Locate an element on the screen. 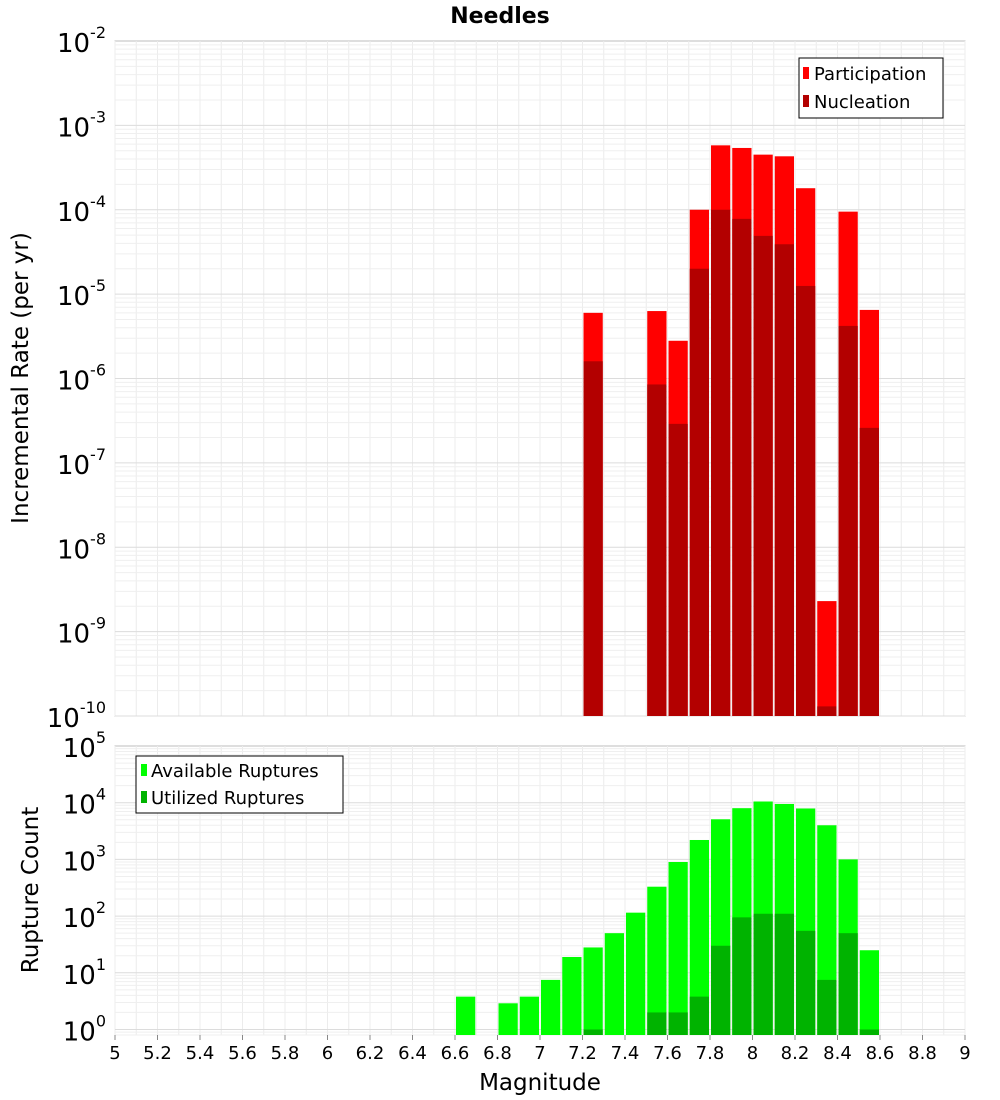 This screenshot has width=1000, height=1100. legend-label-participation: Participation is located at coordinates (870, 74).